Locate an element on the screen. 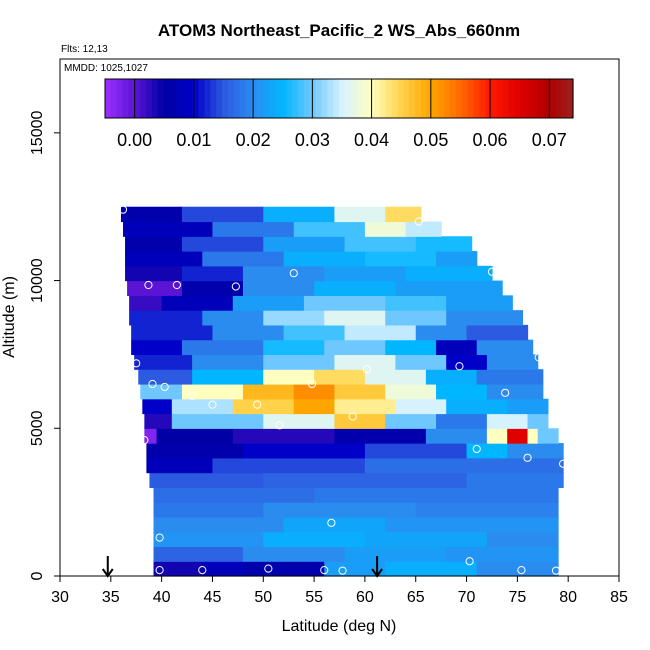 The image size is (650, 650). y-tick-label: 10000 is located at coordinates (37, 280).